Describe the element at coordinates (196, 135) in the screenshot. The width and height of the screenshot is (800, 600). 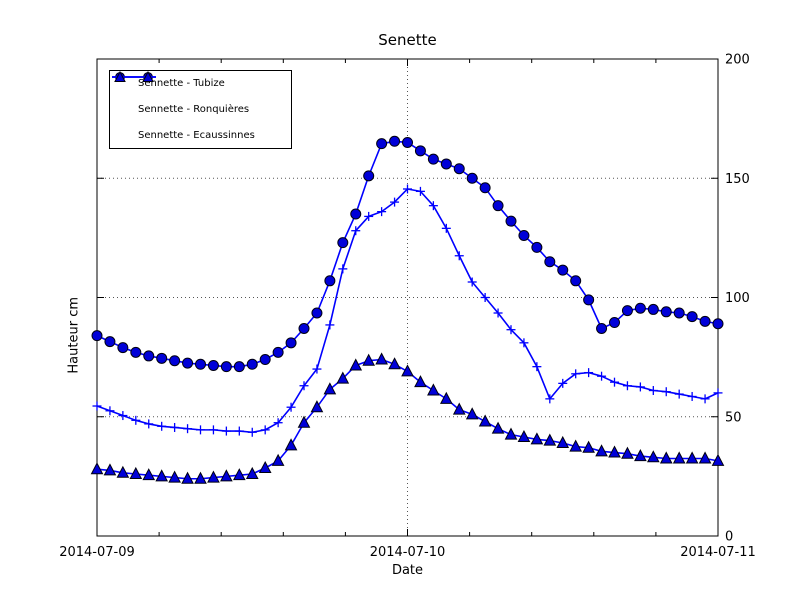
I see `legend-label: Sennette - Ecaussinnes` at that location.